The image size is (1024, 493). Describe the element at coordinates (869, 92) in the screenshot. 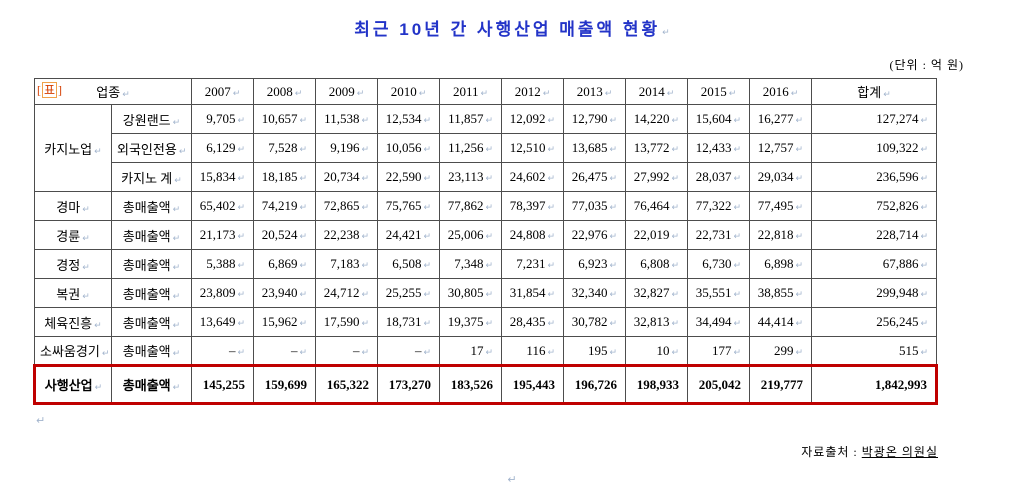

I see `header-total-text: 합계` at that location.